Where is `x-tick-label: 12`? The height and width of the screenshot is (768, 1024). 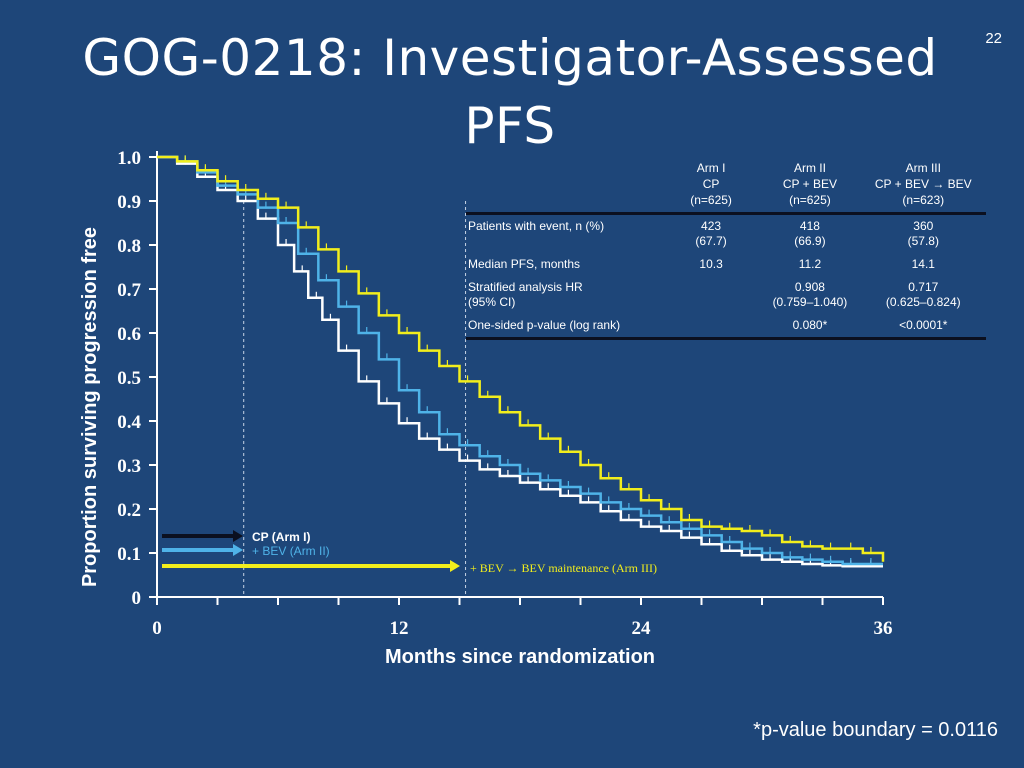 x-tick-label: 12 is located at coordinates (399, 628).